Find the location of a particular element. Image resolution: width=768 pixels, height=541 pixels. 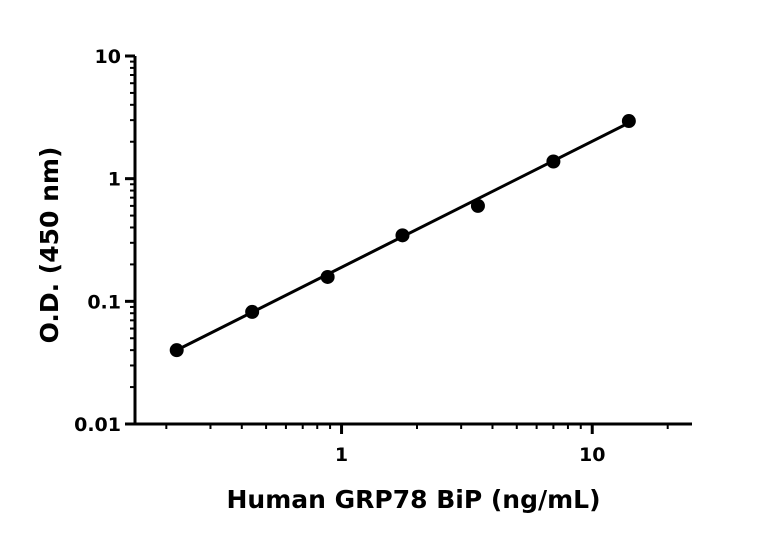

y-tick-label: 0.01 is located at coordinates (97, 425).